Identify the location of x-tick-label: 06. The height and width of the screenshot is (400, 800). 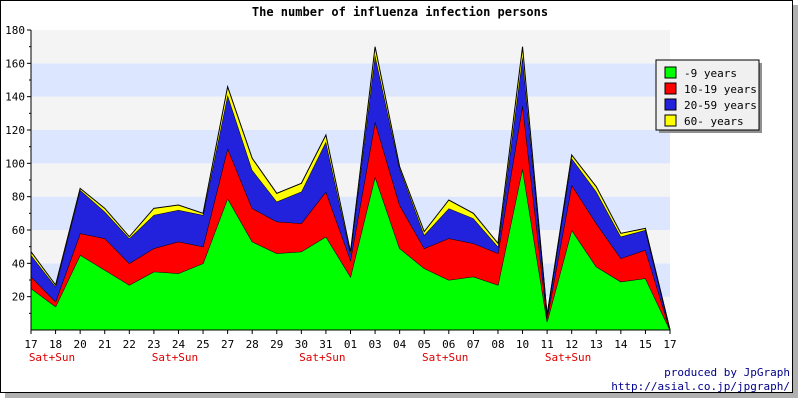
(448, 344).